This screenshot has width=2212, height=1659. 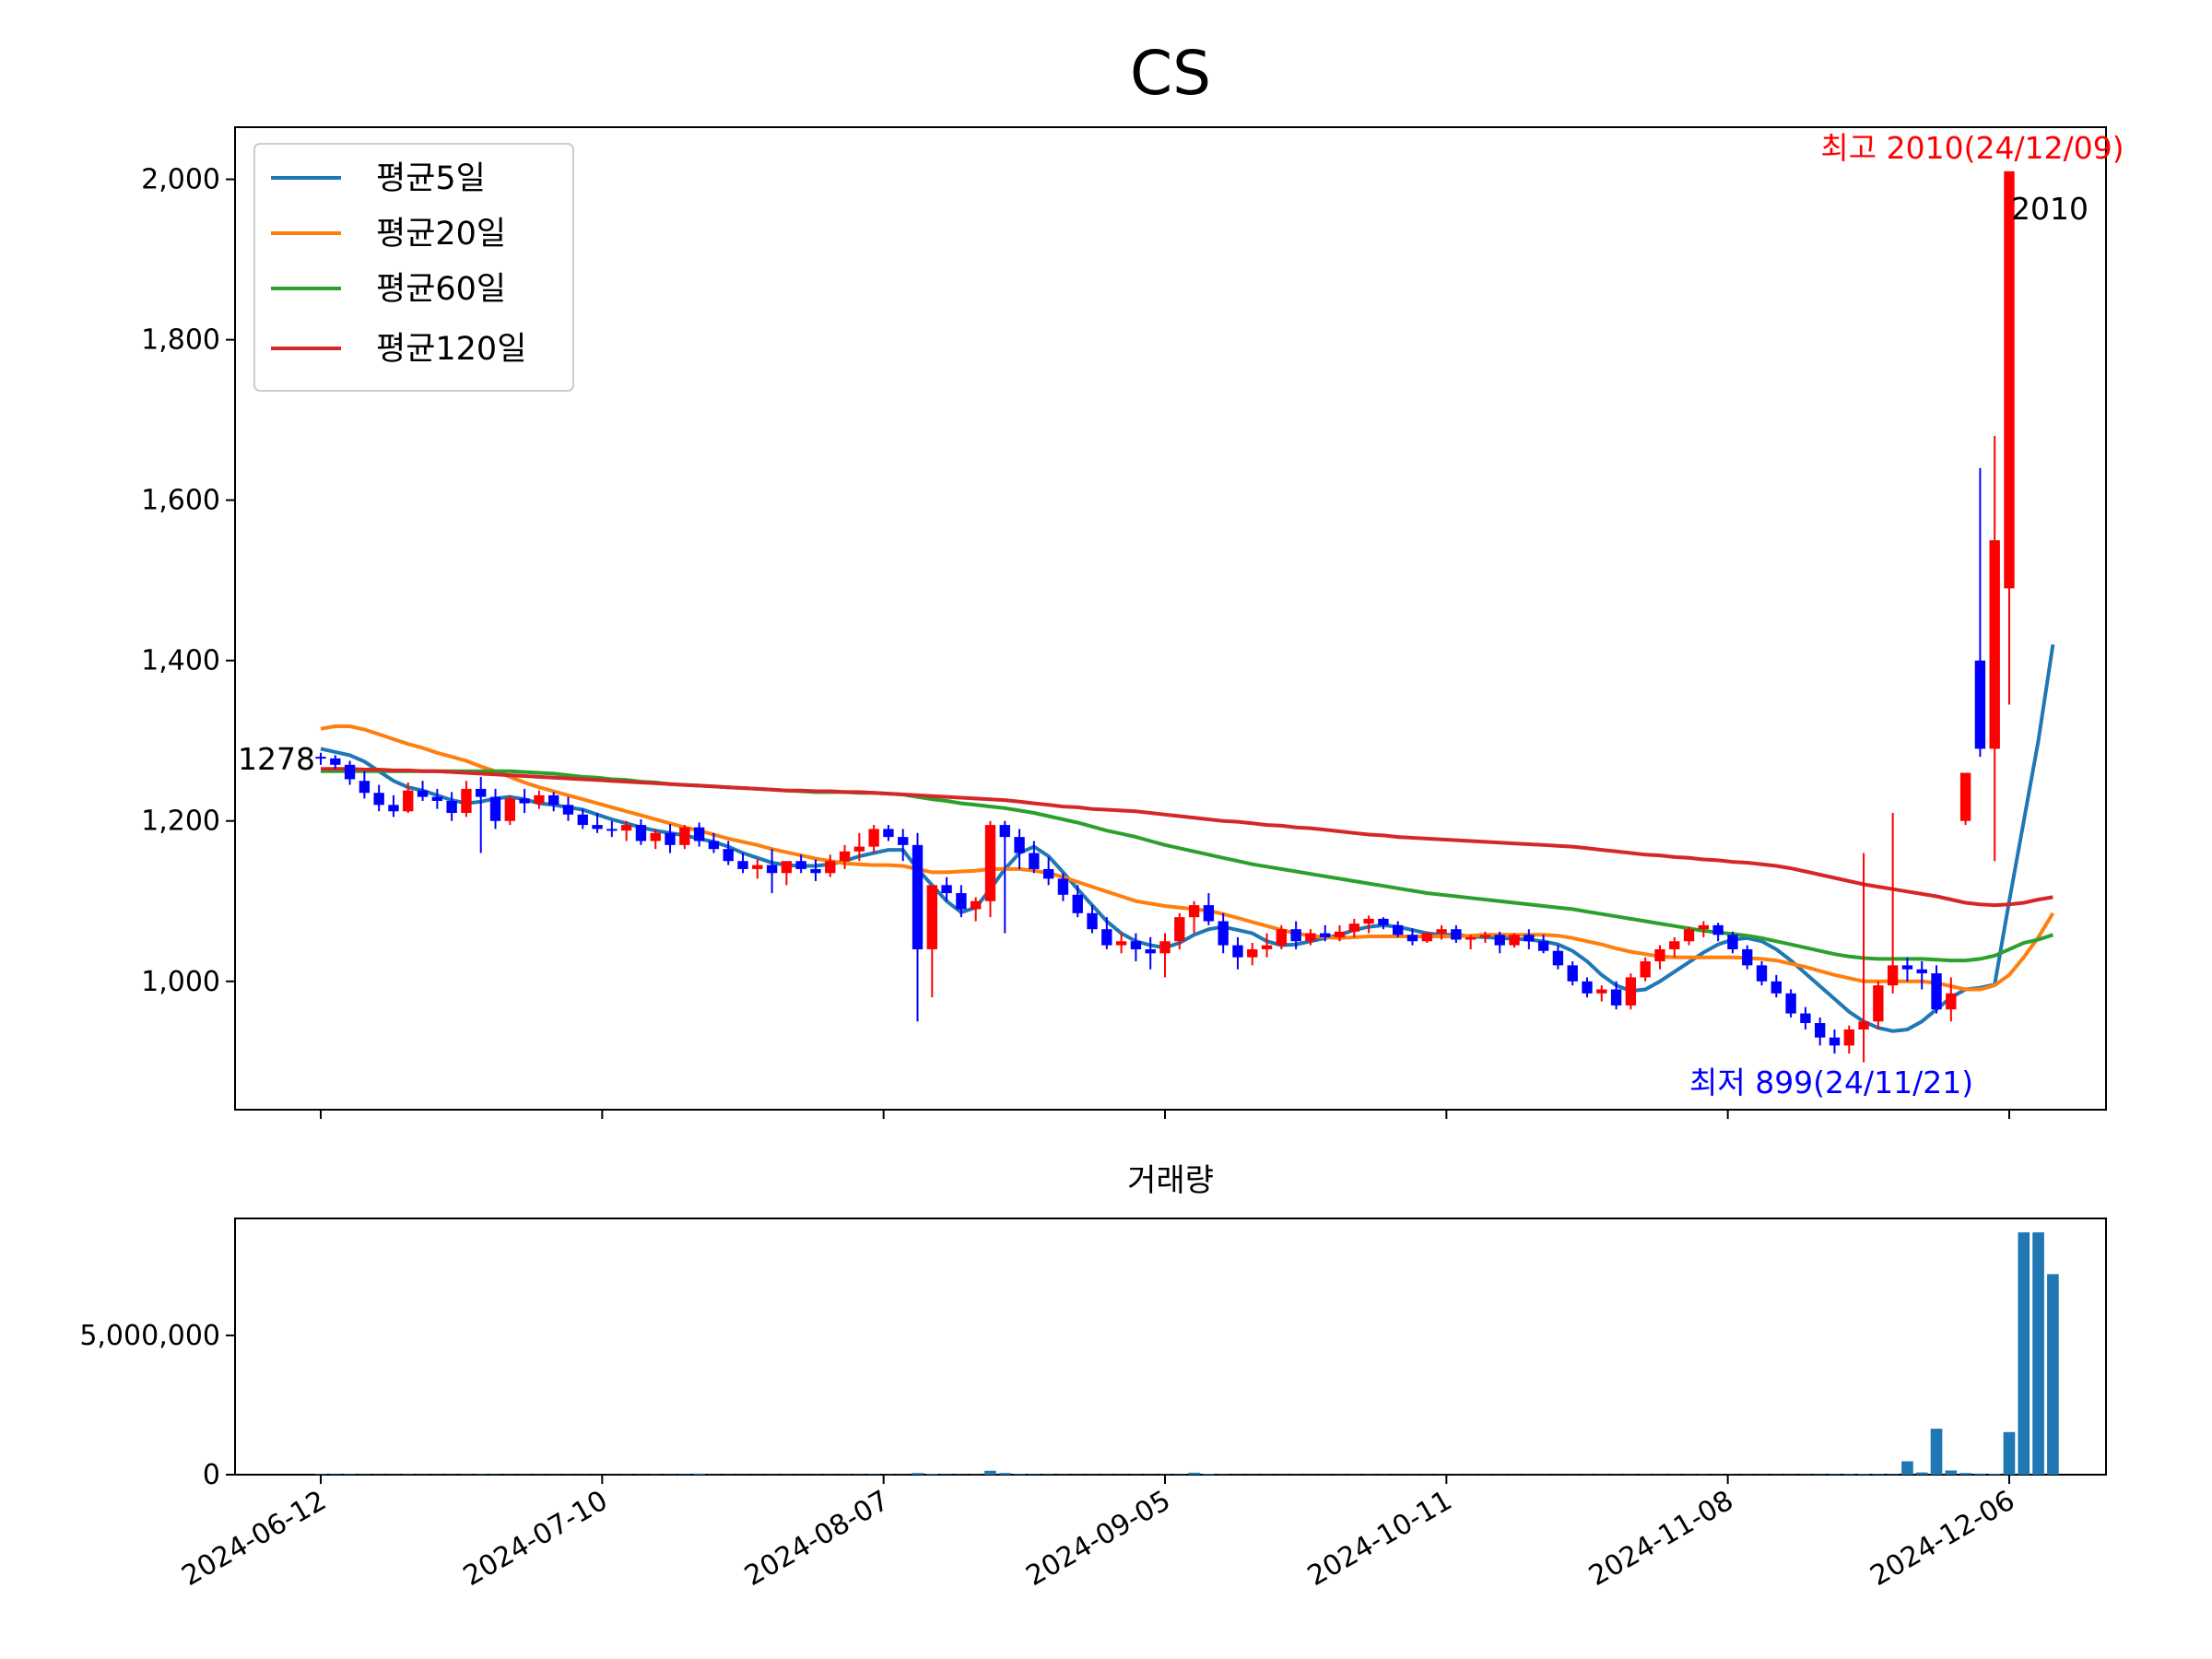 I want to click on legend: 평균5일 평균20일 평균60일 평균120일, so click(x=413, y=267).